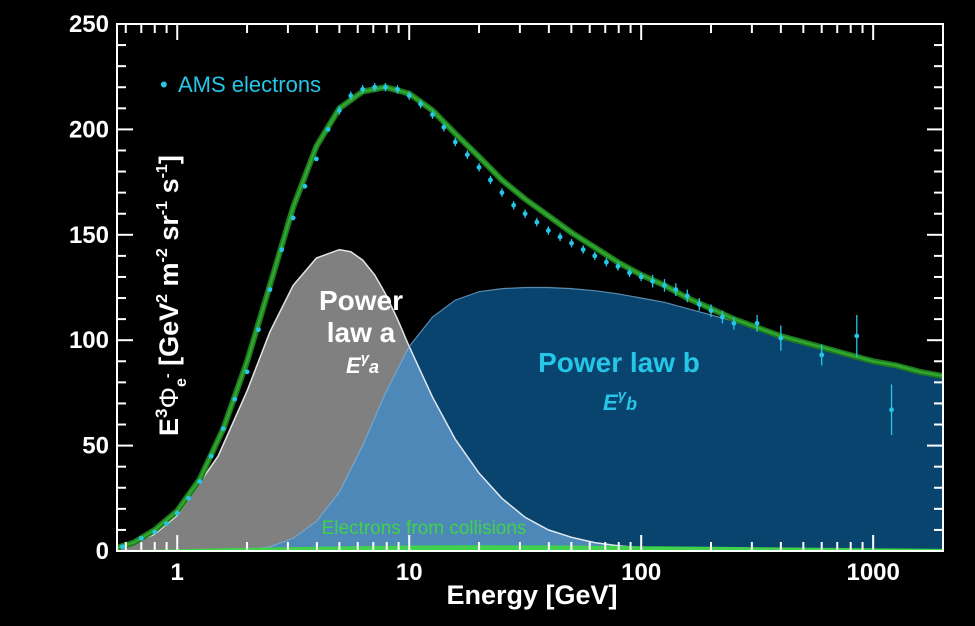 The width and height of the screenshot is (975, 626). I want to click on y-tick-label: 100, so click(89, 340).